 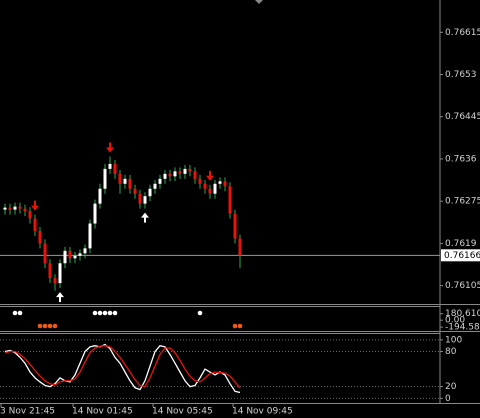 I want to click on current-price-box, so click(x=460, y=255).